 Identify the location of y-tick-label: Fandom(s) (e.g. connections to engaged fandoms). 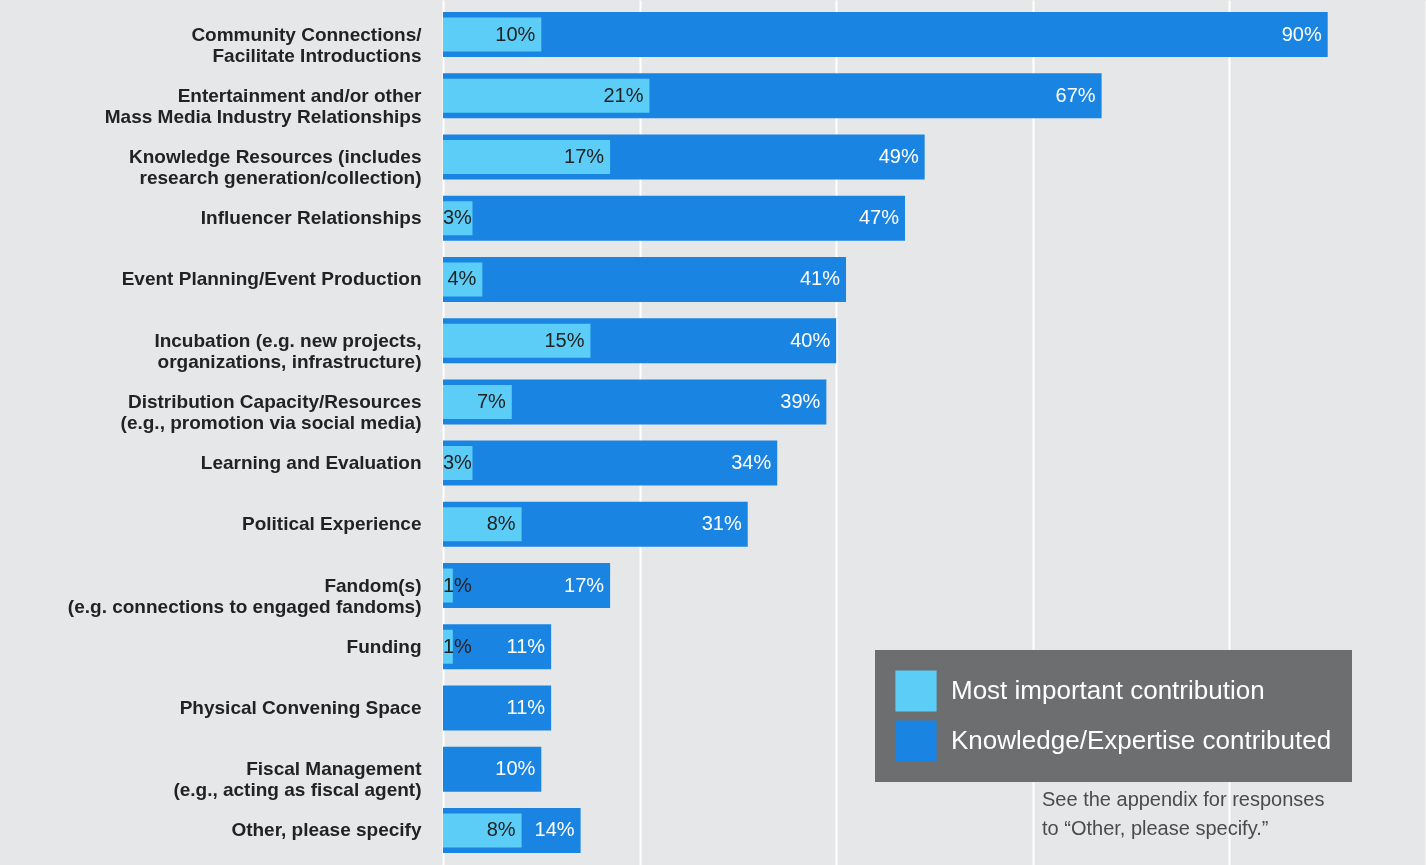
(244, 595).